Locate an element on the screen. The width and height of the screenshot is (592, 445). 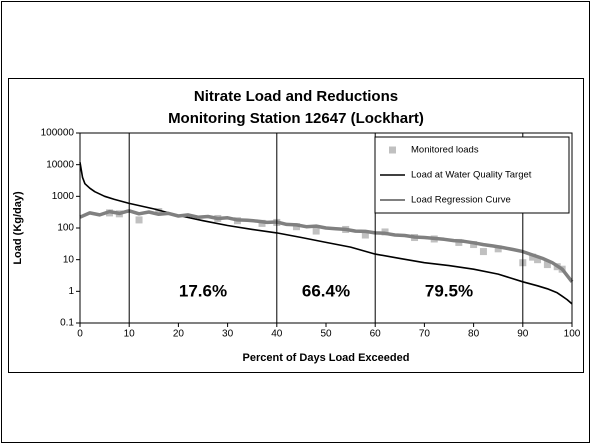
x-tick-label: 50 is located at coordinates (326, 334).